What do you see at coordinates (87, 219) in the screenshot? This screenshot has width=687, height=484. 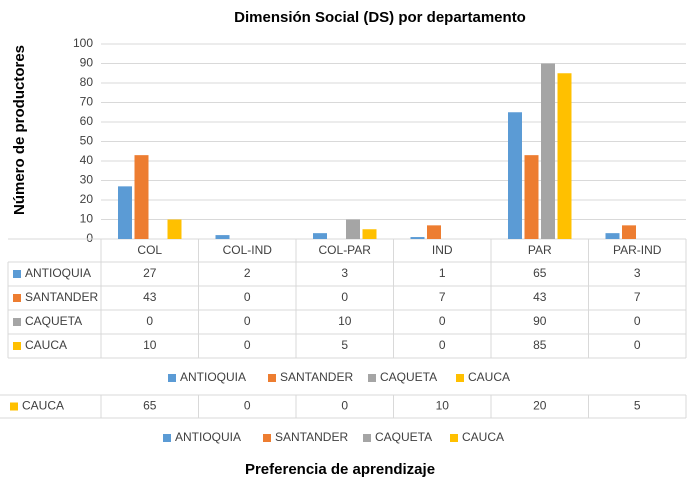 I see `y-tick-label: 10` at bounding box center [87, 219].